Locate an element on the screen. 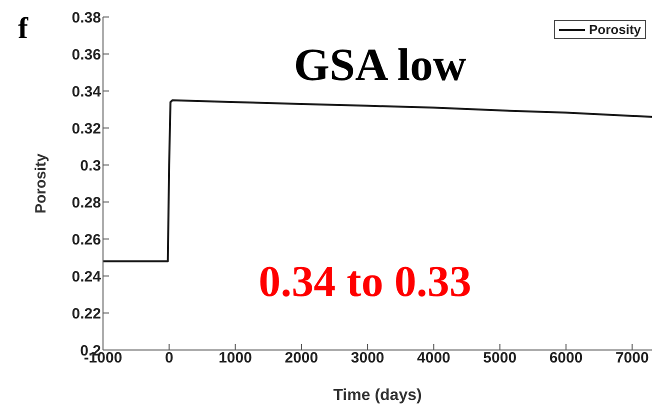 The width and height of the screenshot is (660, 419). text: f is located at coordinates (23, 28).